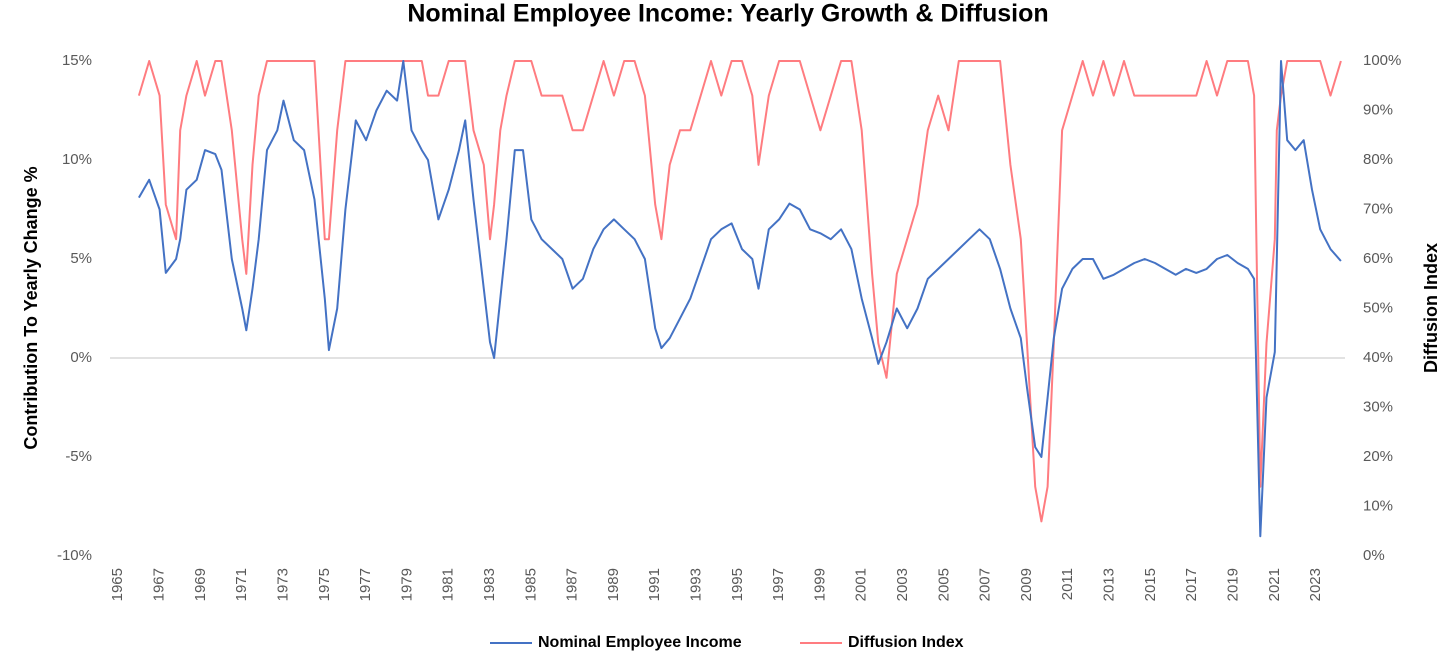  Describe the element at coordinates (1378, 307) in the screenshot. I see `y2-tick-label: 50%` at that location.